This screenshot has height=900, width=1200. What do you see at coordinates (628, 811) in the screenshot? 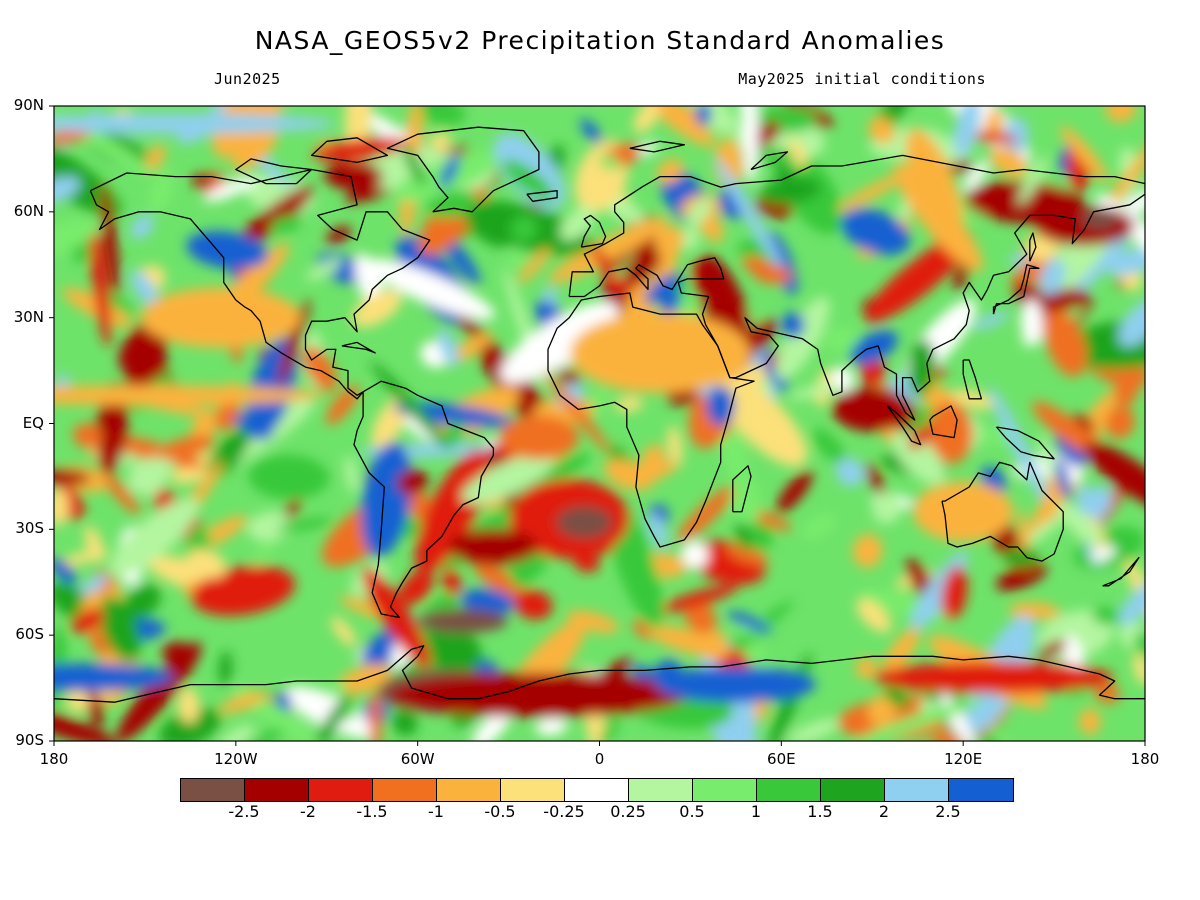
I see `colorbar-label: 0.25` at bounding box center [628, 811].